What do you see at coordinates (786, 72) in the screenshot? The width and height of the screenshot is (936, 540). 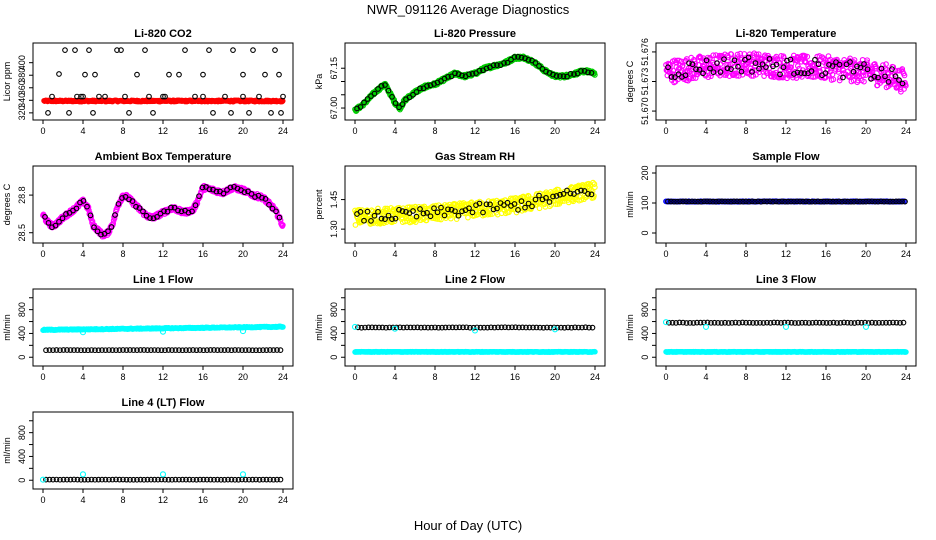 I see `data-points` at bounding box center [786, 72].